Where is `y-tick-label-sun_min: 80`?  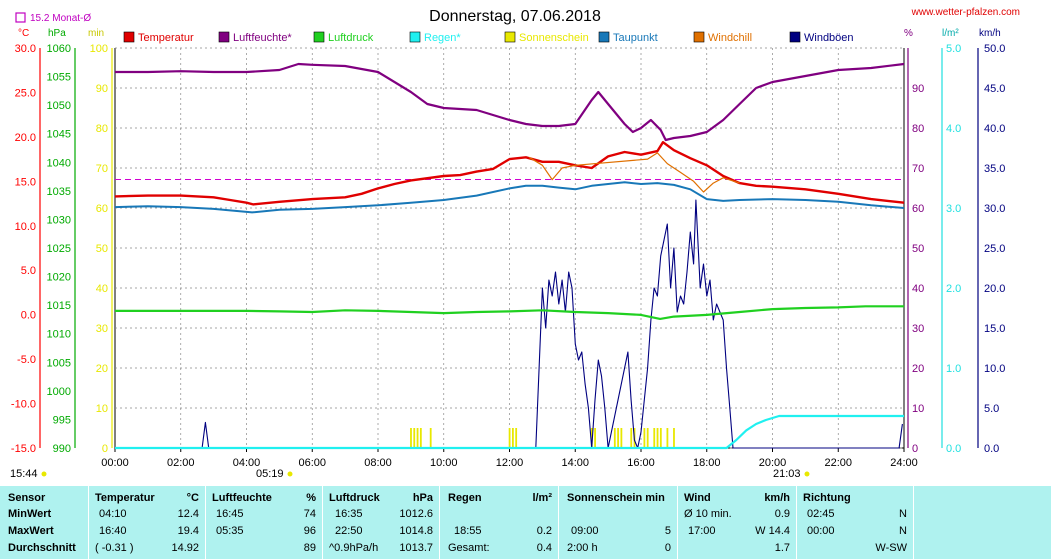
y-tick-label-sun_min: 80 is located at coordinates (102, 129).